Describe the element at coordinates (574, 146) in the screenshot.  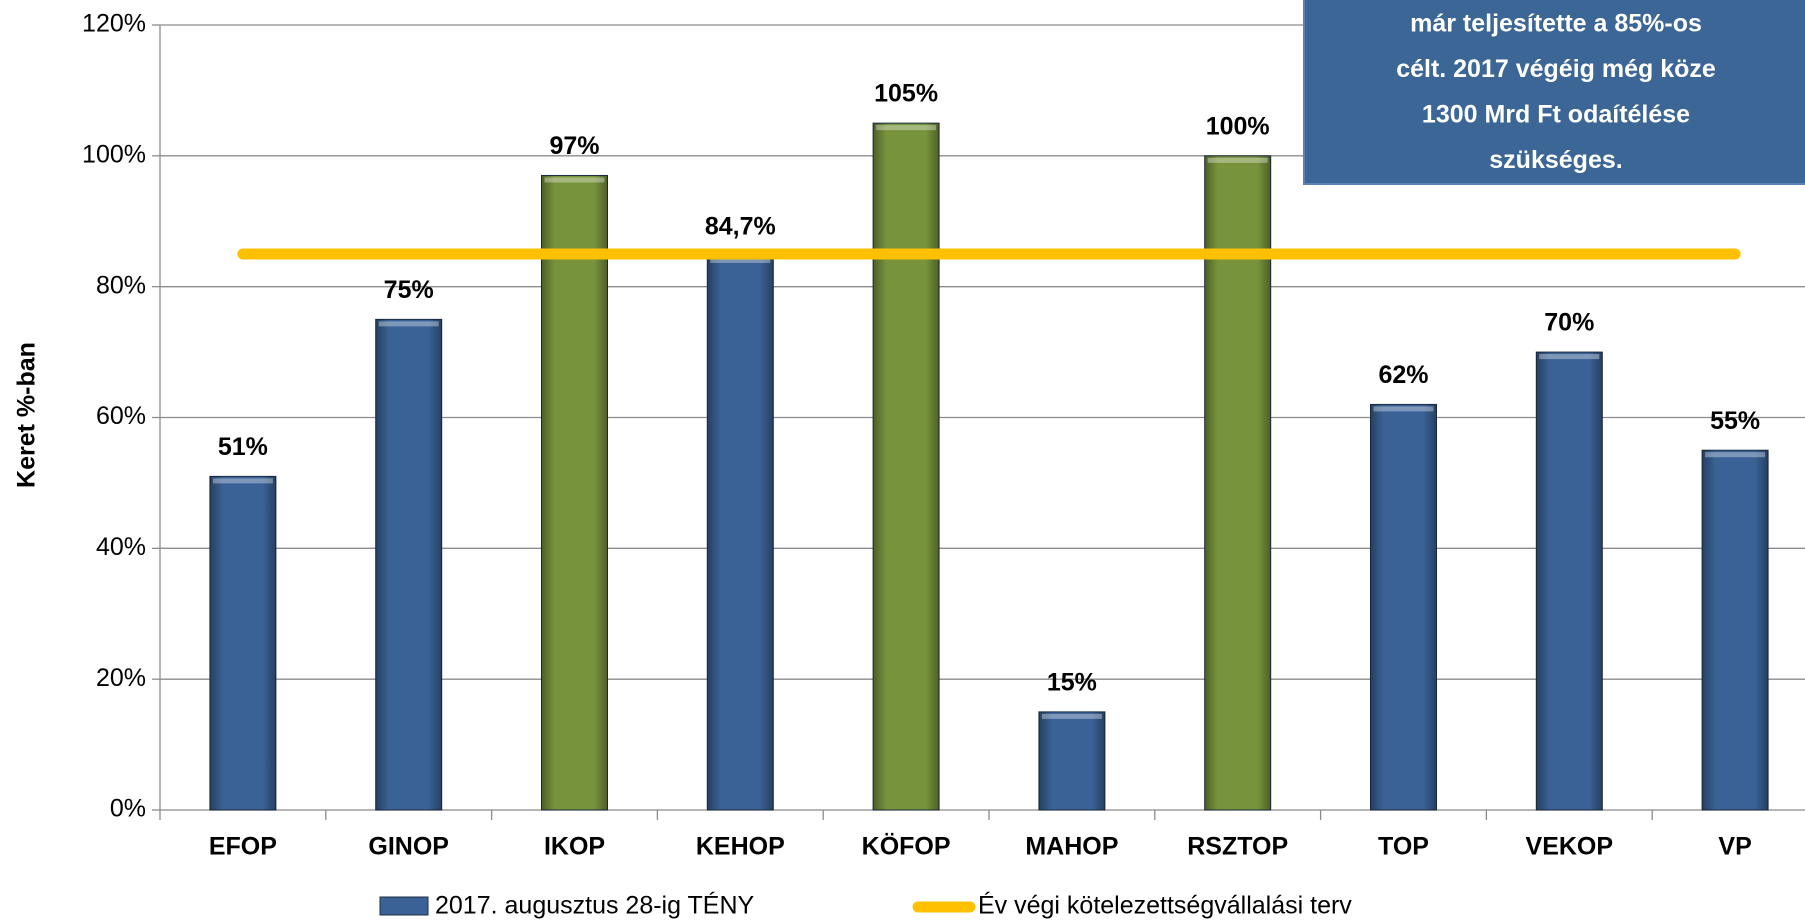
I see `value-label: 97%` at that location.